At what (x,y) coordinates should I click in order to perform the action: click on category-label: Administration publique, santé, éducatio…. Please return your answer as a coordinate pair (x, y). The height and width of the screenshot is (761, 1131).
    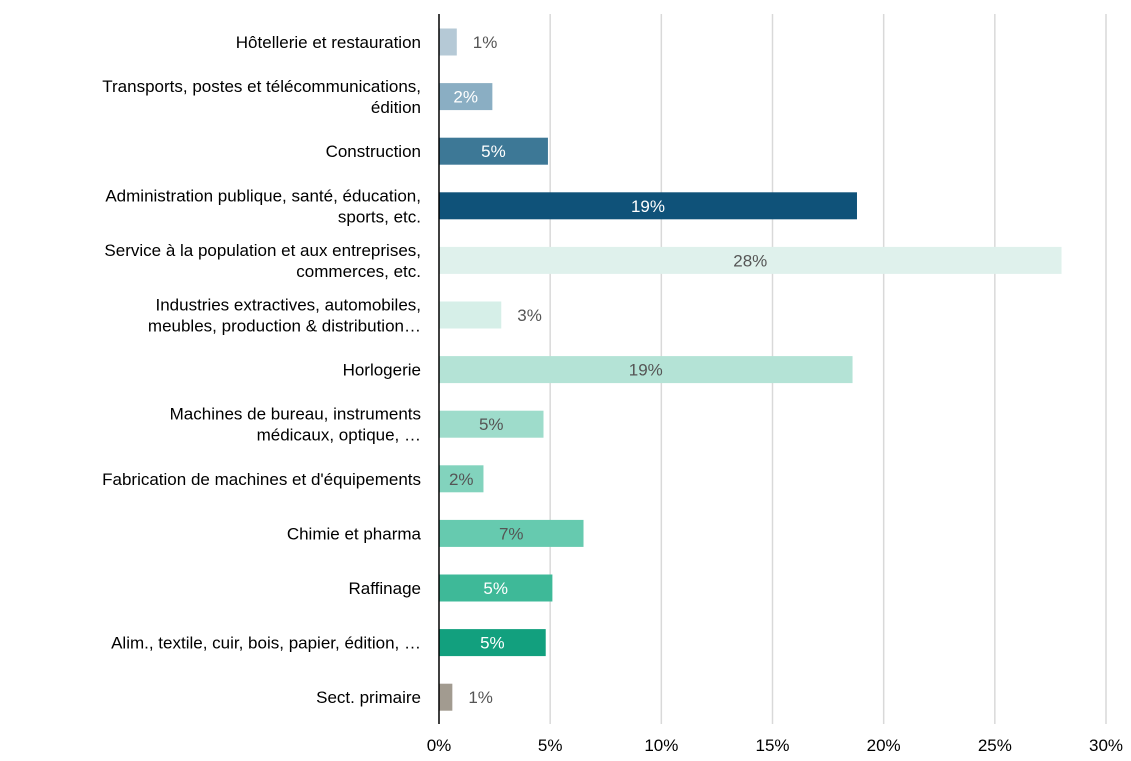
    Looking at the image, I should click on (263, 195).